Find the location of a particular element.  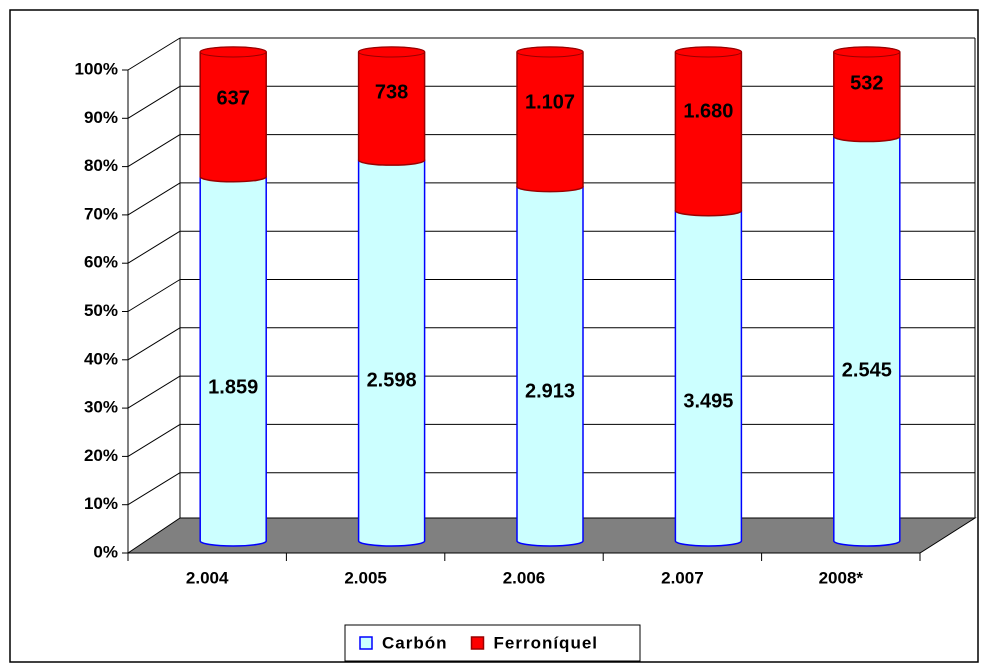

y-tick-label: 0% is located at coordinates (105, 551).